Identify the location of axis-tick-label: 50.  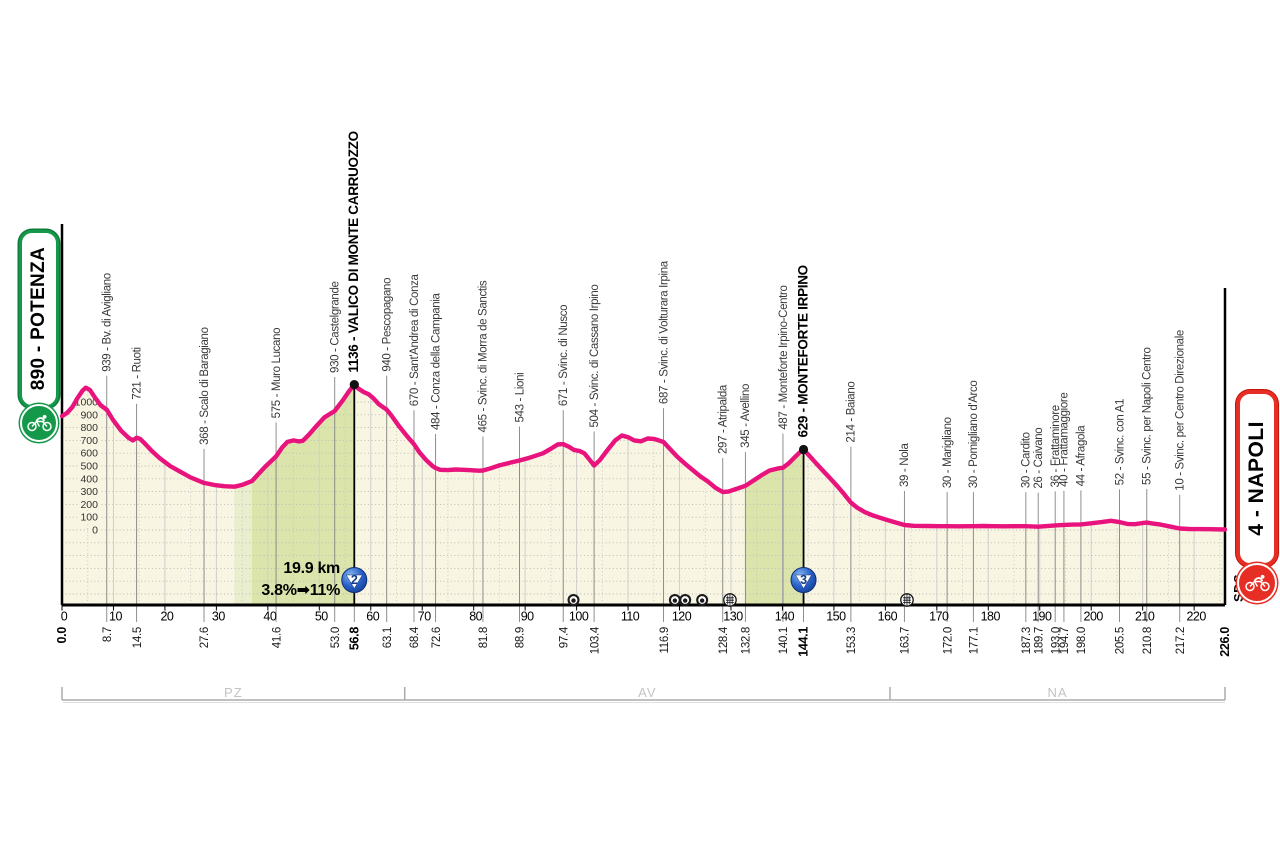
(321, 617).